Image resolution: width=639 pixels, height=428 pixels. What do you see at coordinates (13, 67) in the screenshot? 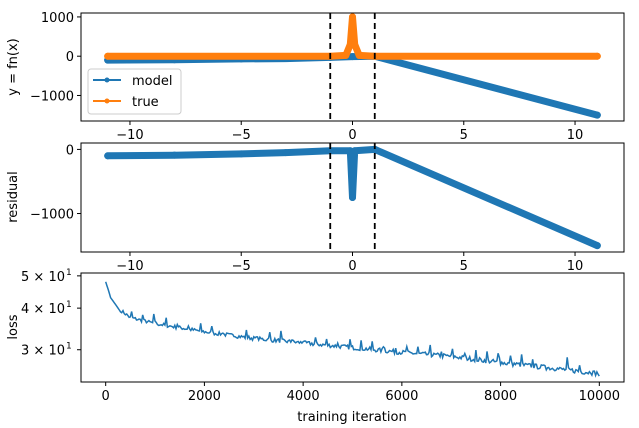
I see `y-axis-label: y = fn(x)` at bounding box center [13, 67].